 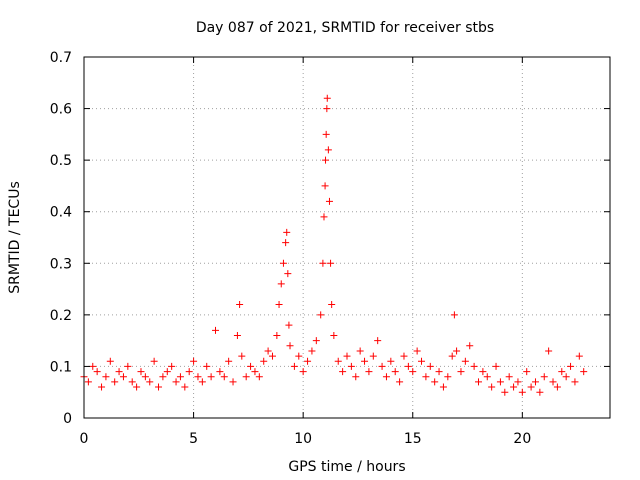 I want to click on y-tick-label: 0.3, so click(x=61, y=264).